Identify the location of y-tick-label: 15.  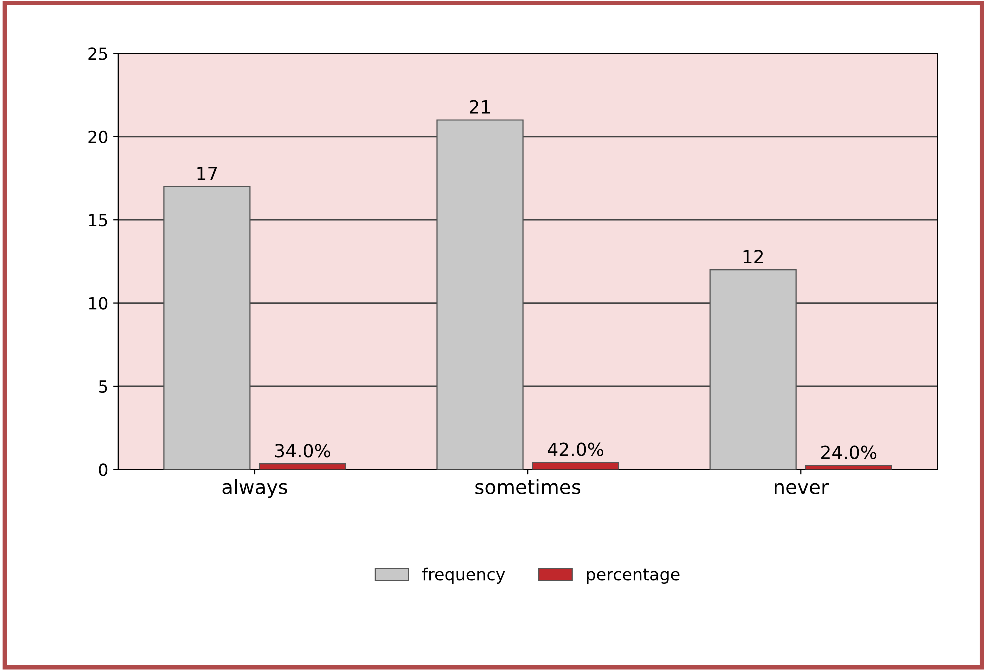
(98, 220).